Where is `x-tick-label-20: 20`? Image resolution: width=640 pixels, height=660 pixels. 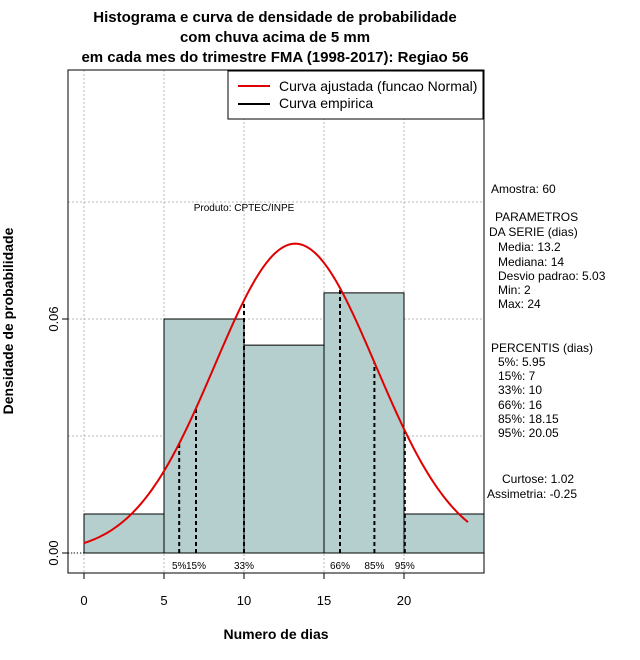
x-tick-label-20: 20 is located at coordinates (404, 600).